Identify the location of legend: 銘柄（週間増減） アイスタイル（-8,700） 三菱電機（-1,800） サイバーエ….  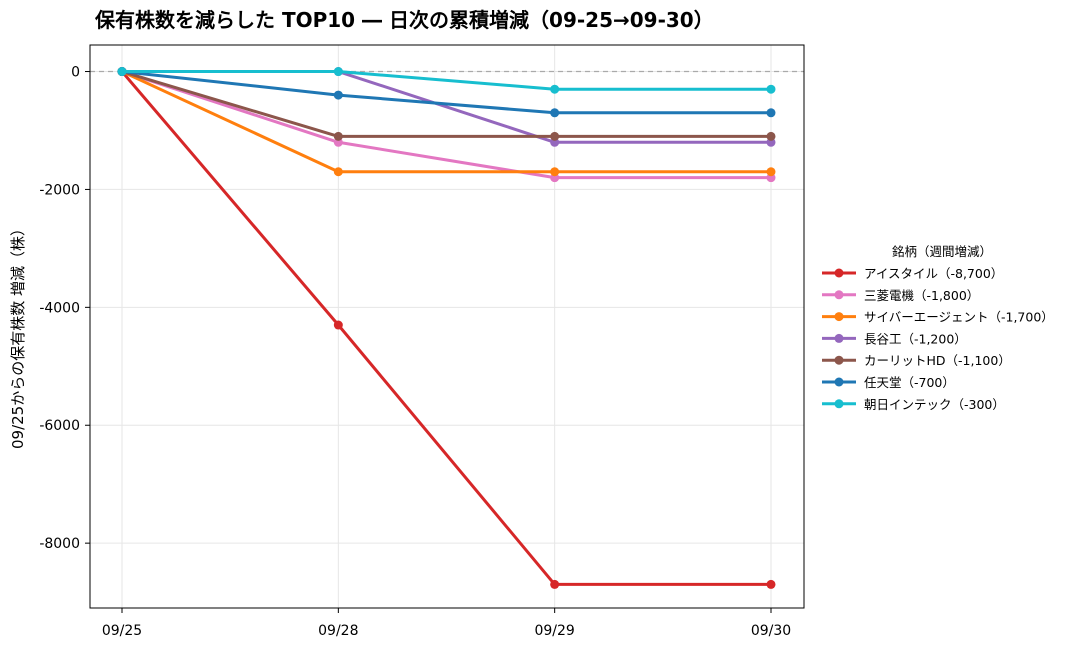
(938, 328).